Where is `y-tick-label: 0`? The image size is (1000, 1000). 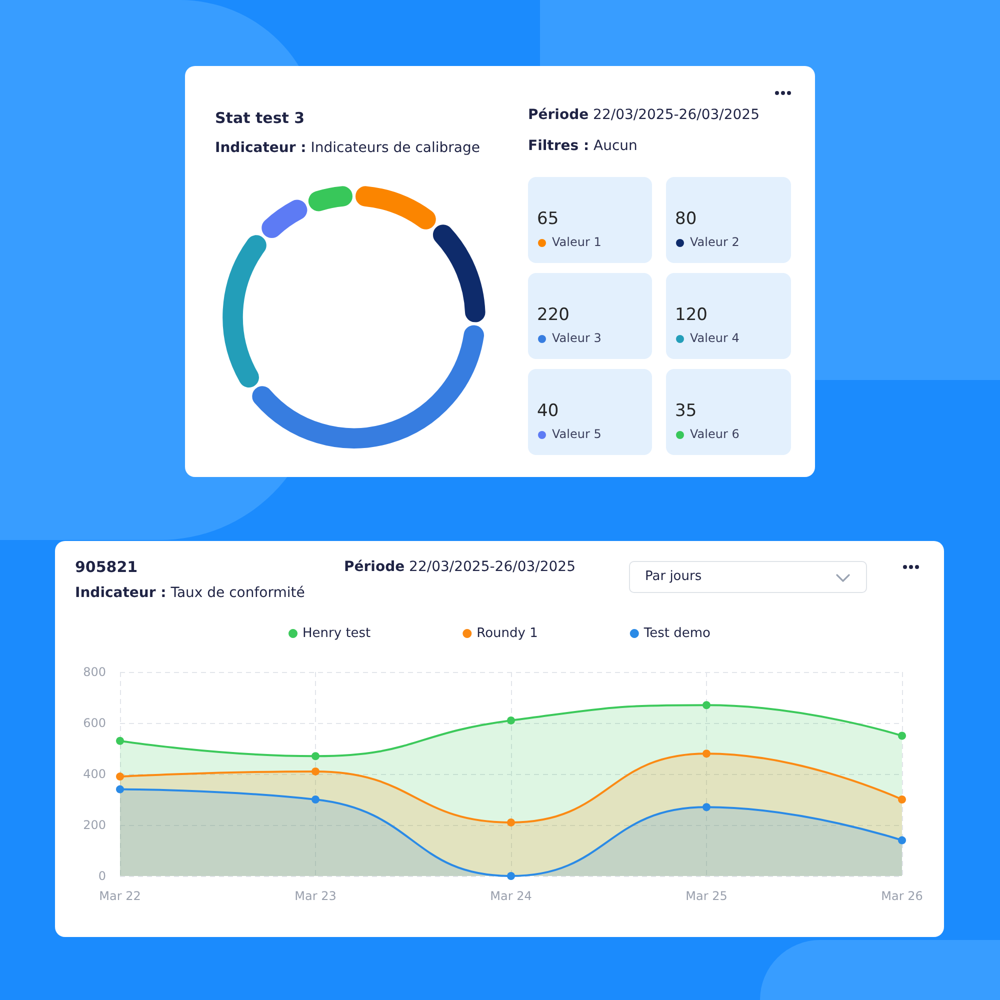
y-tick-label: 0 is located at coordinates (102, 876).